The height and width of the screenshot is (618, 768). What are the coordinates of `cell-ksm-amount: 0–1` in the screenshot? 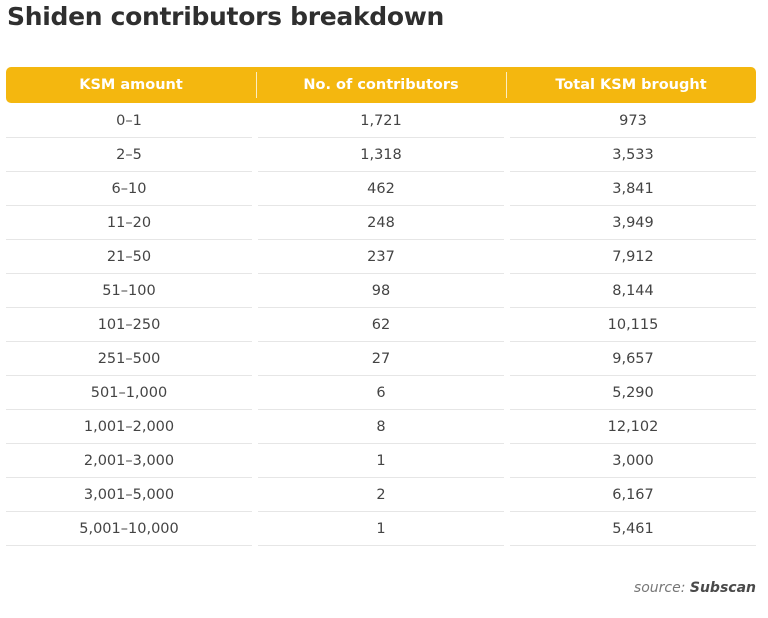 It's located at (129, 121).